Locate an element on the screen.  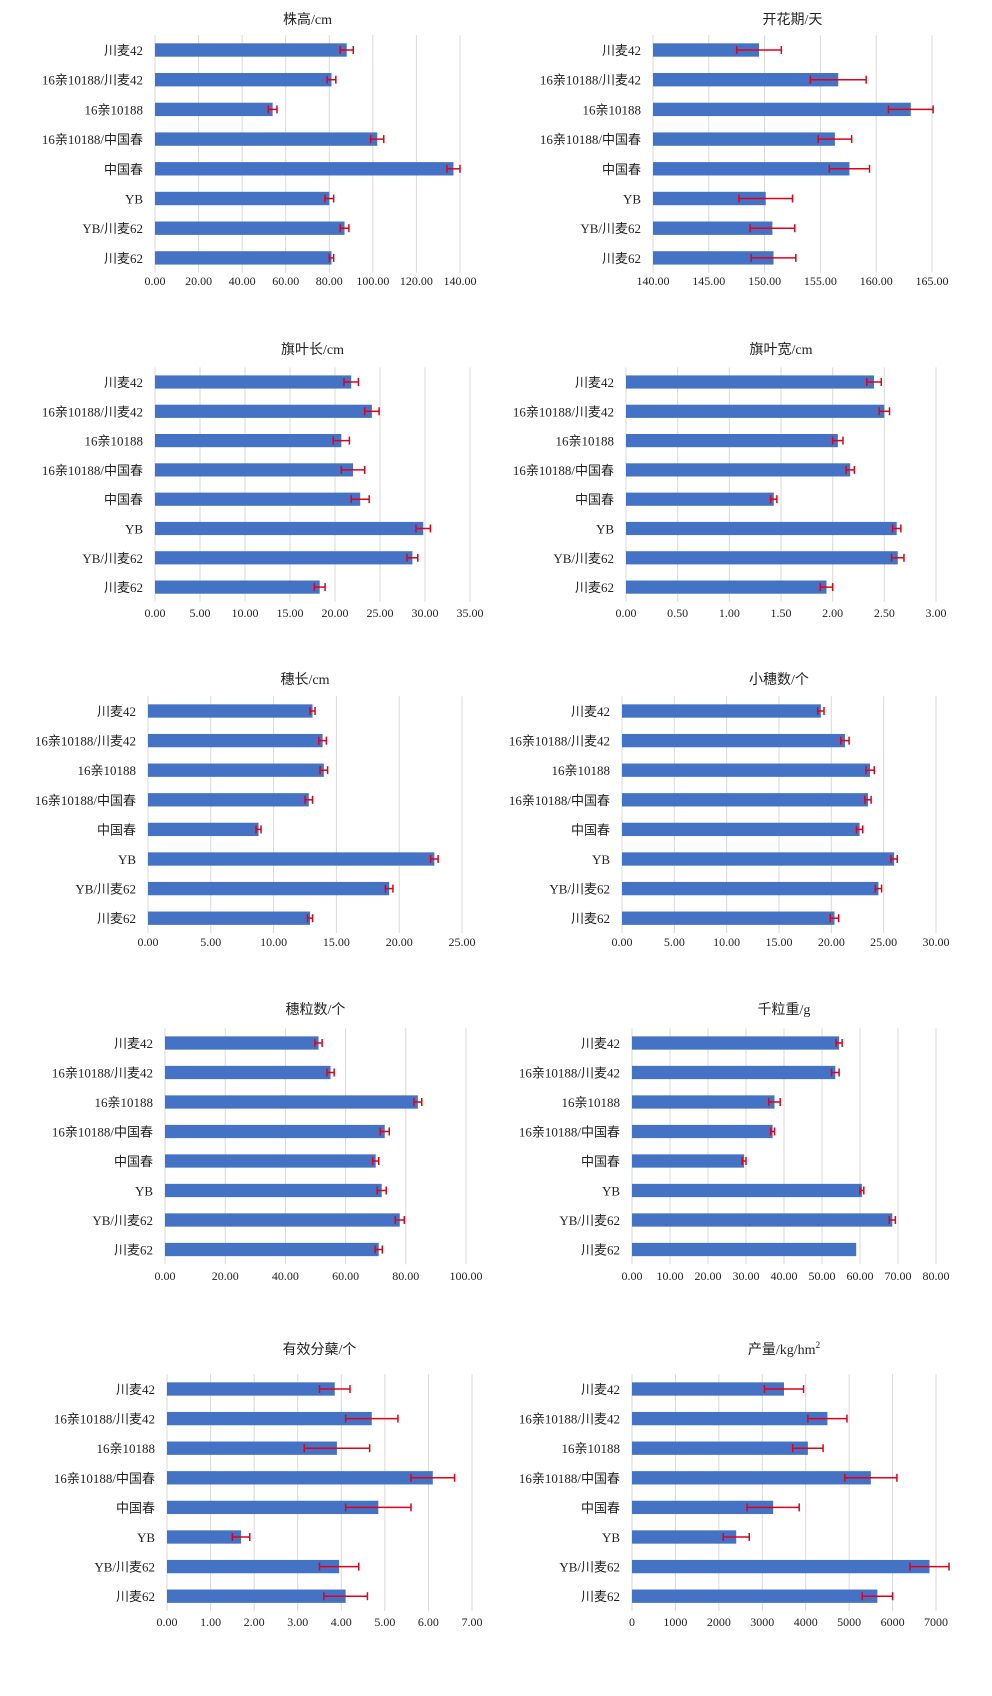
x-tick-label: 5000 is located at coordinates (849, 1622).